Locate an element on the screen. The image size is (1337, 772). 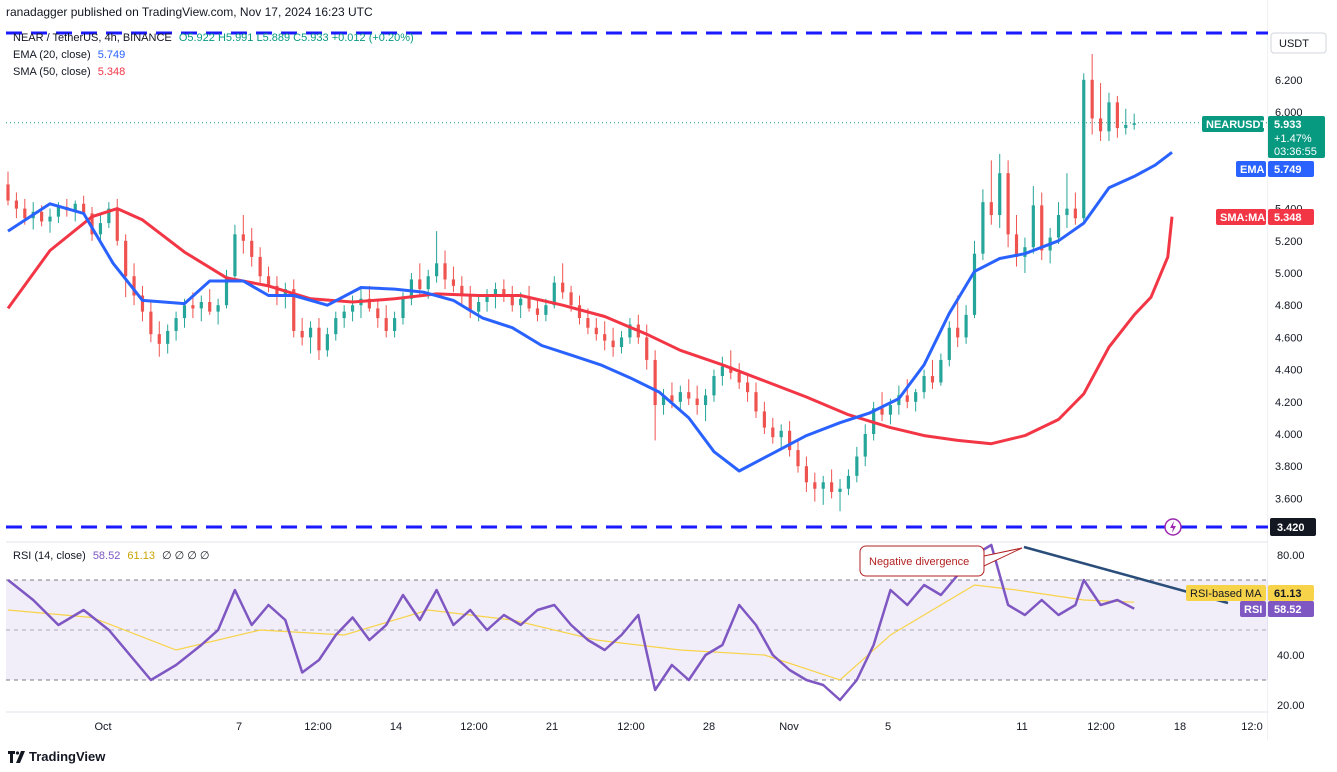
legend-rsi-row: RSI (14, close) 58.52 61.13 ∅ ∅ ∅ ∅ is located at coordinates (111, 555).